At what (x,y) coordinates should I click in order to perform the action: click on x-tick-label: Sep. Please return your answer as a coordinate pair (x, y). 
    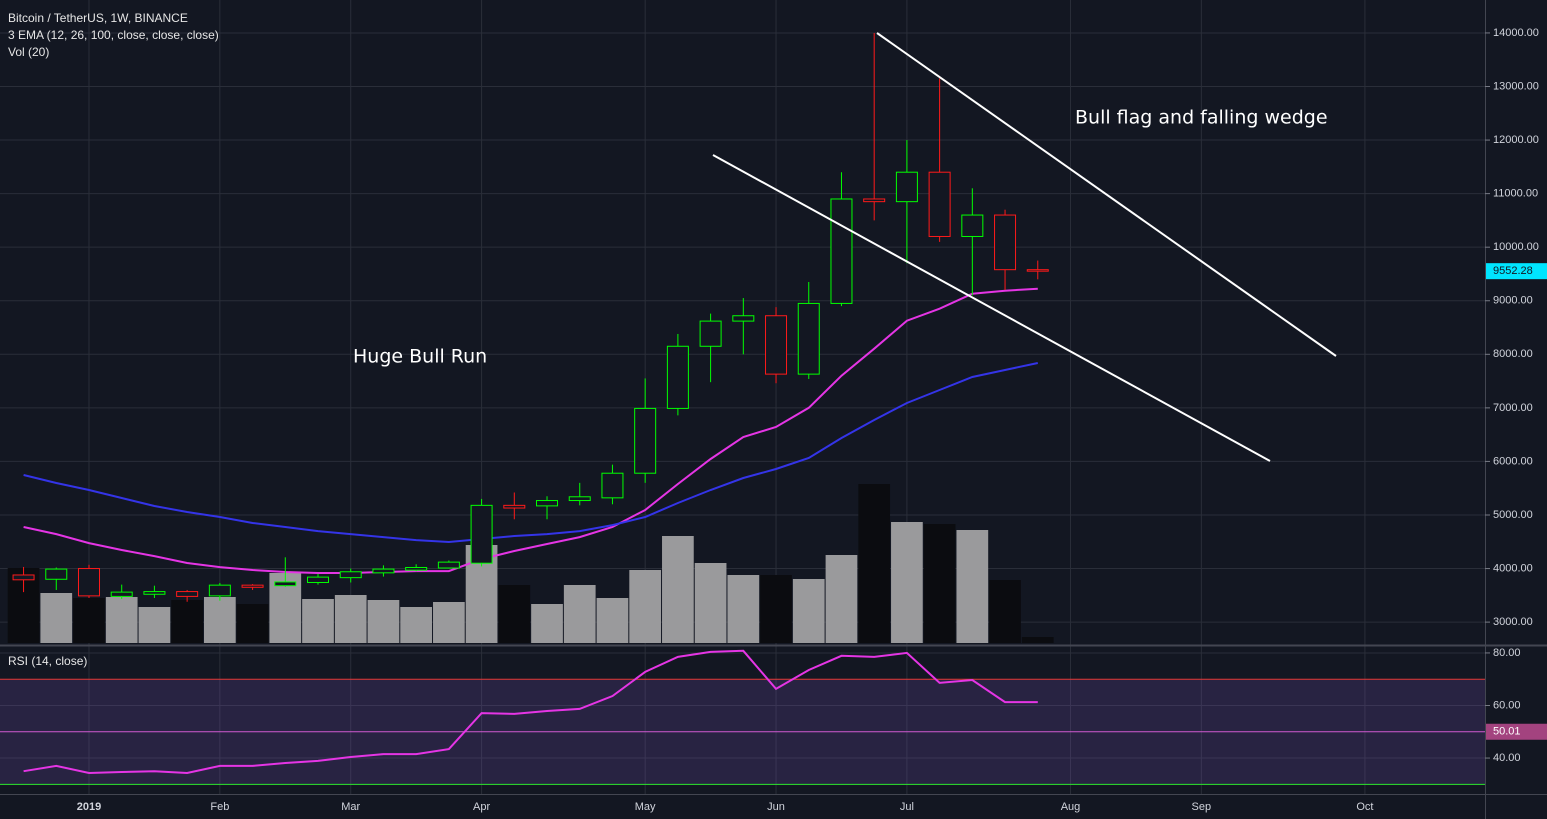
    Looking at the image, I should click on (1202, 807).